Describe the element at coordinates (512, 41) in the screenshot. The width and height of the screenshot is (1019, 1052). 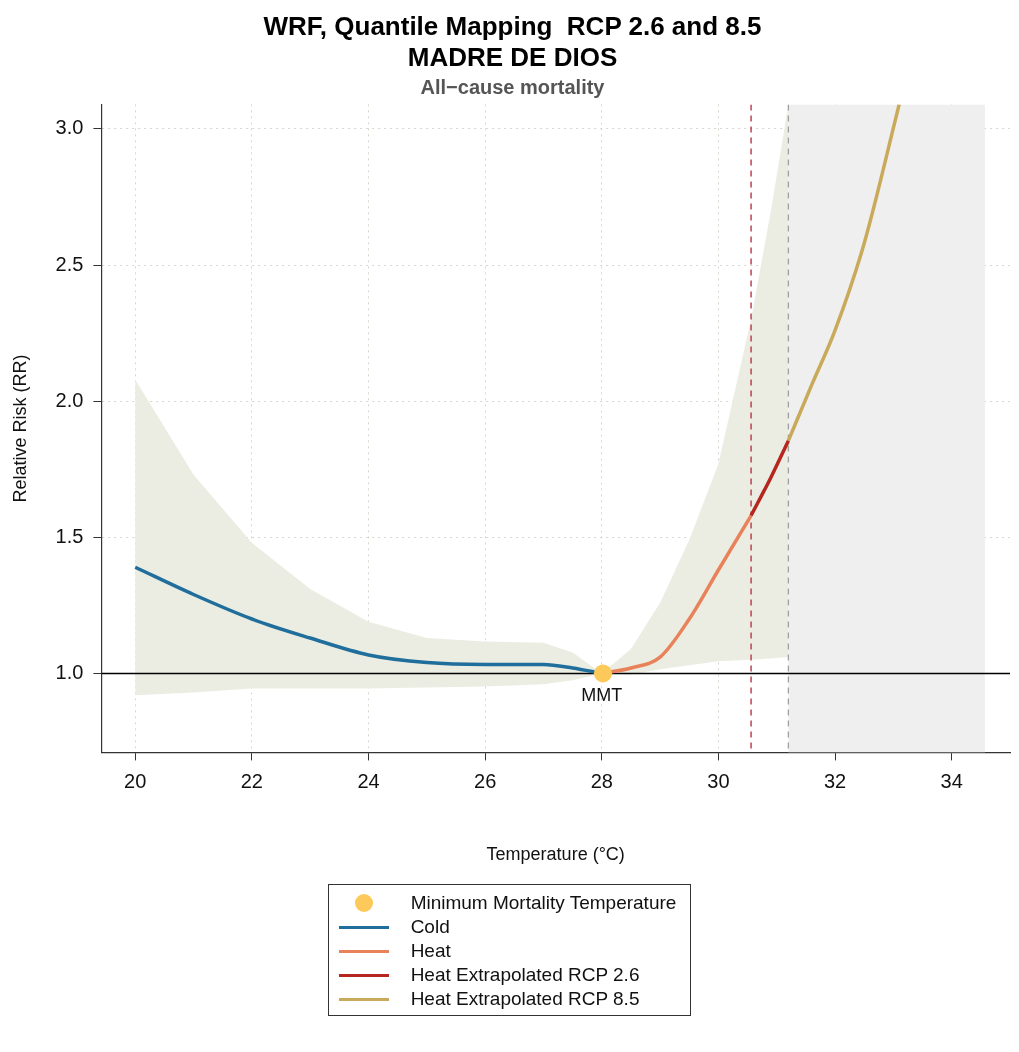
I see `chart-title: WRF, Quantile Mapping RCP 2.6 and 8.5 MADRE DE DIOS` at that location.